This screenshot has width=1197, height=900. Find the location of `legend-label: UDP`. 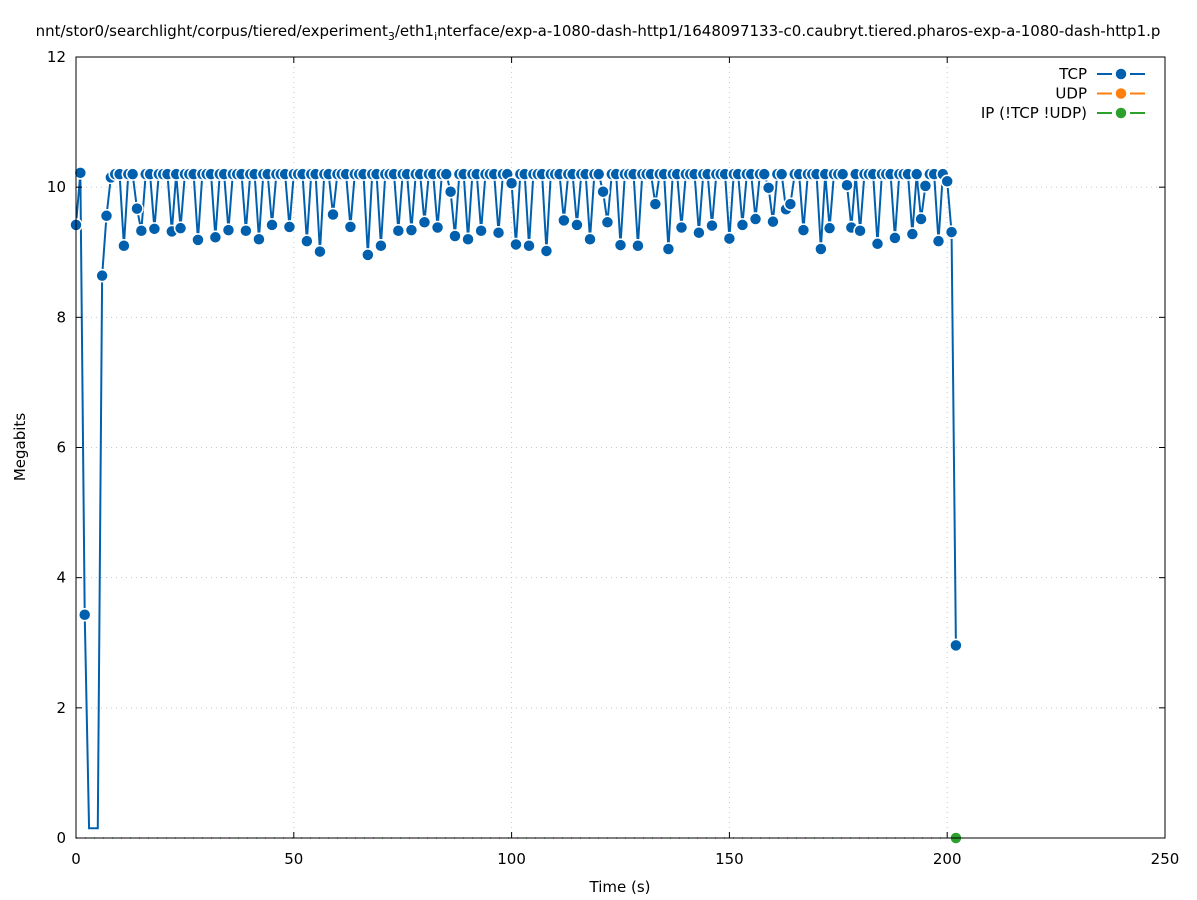

legend-label: UDP is located at coordinates (1071, 94).